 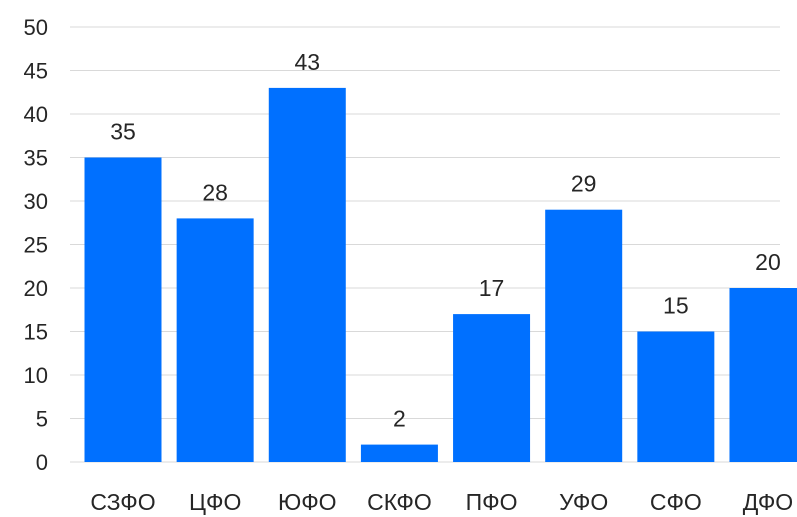 What do you see at coordinates (399, 502) in the screenshot?
I see `x-category-label: СКФО` at bounding box center [399, 502].